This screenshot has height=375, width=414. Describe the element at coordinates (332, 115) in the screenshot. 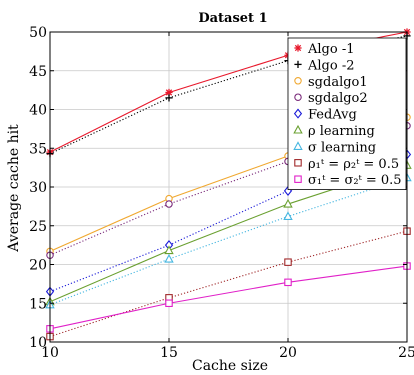

I see `legend-label: FedAvg` at that location.